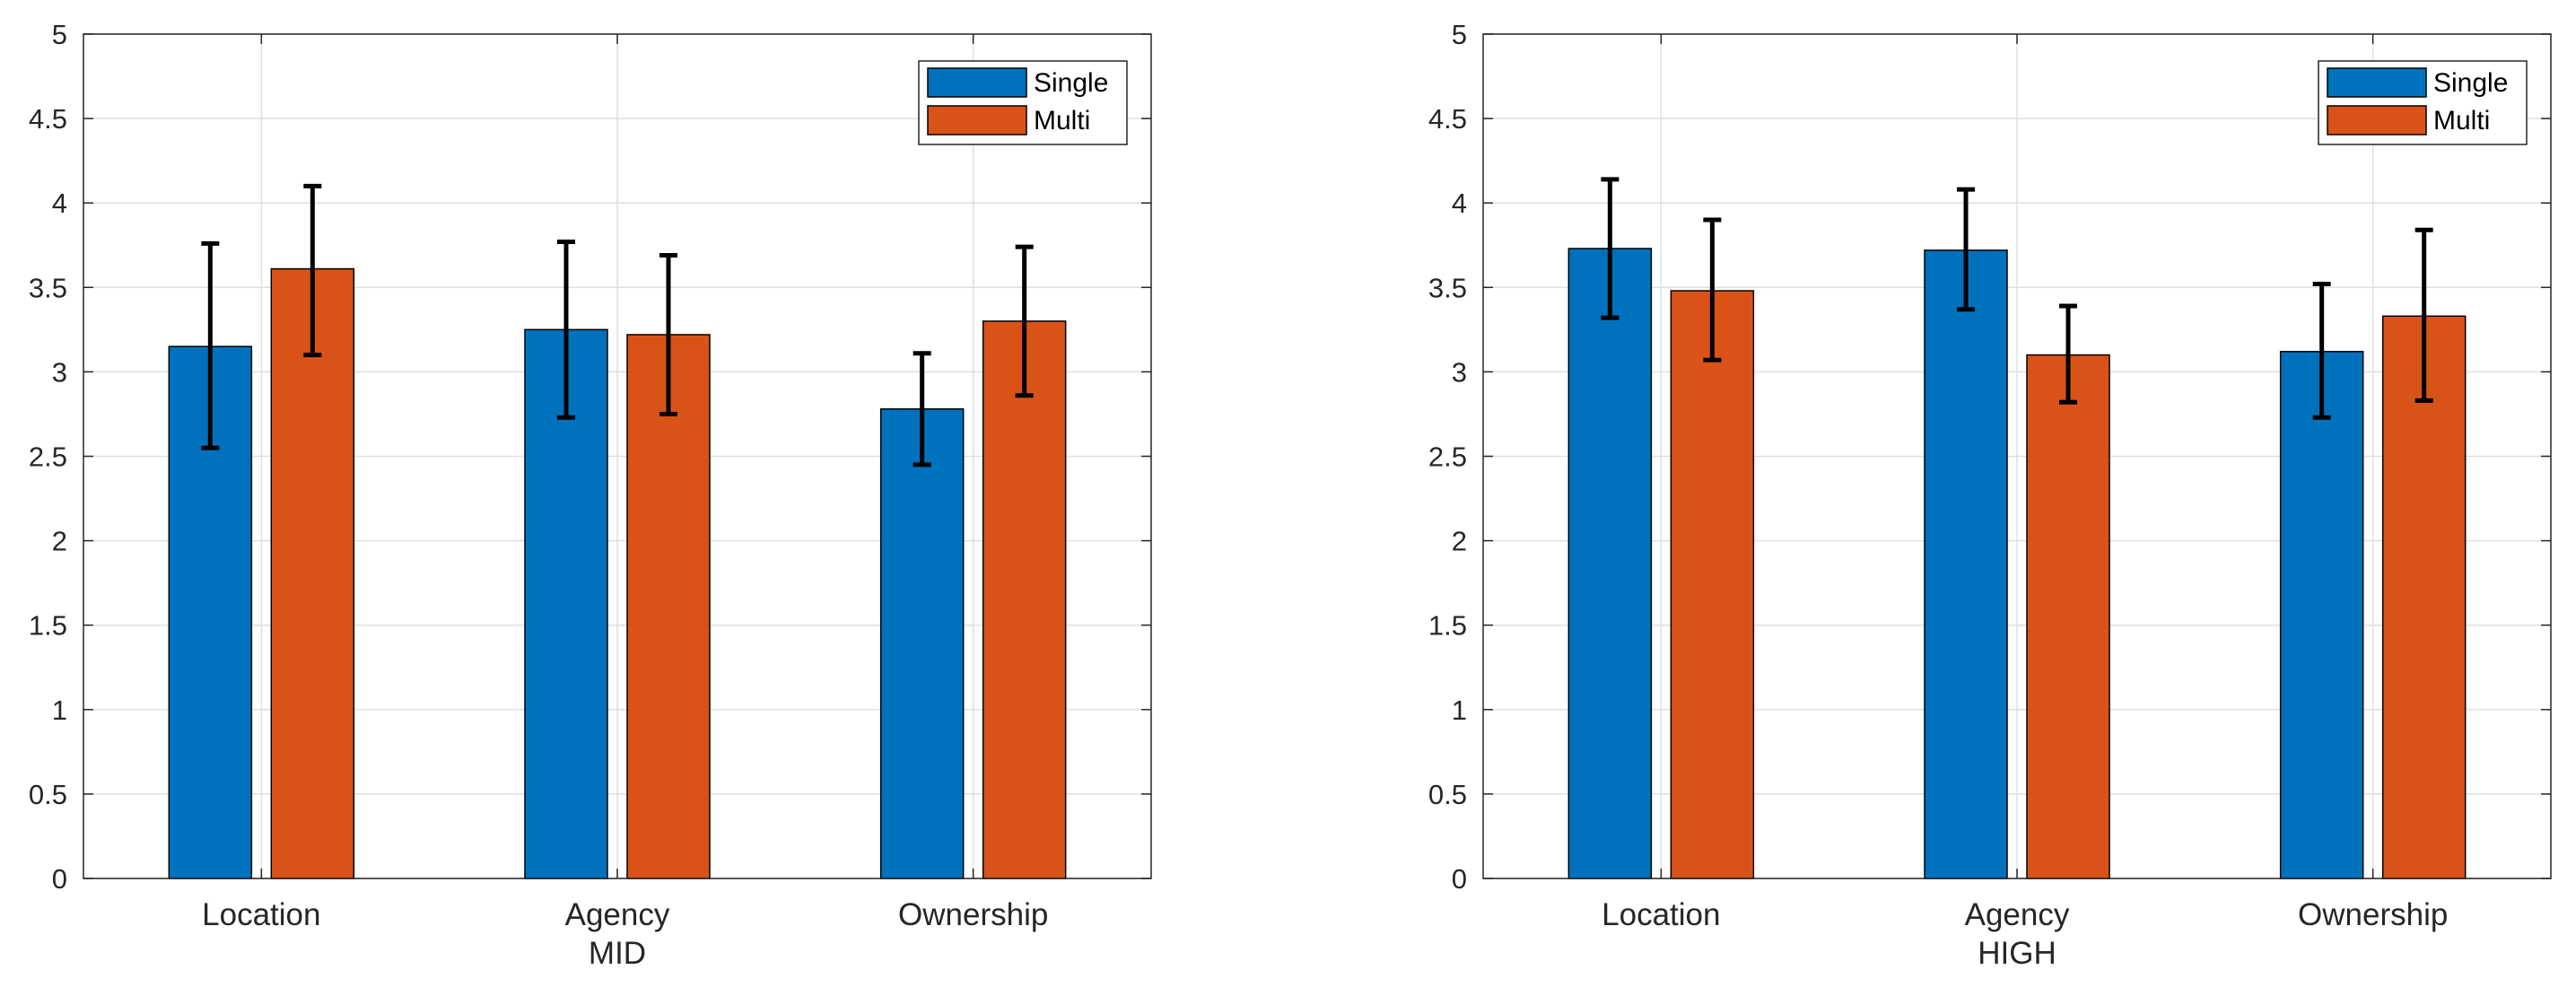 This screenshot has width=2576, height=996. What do you see at coordinates (1024, 600) in the screenshot?
I see `bar-multi-ownership` at bounding box center [1024, 600].